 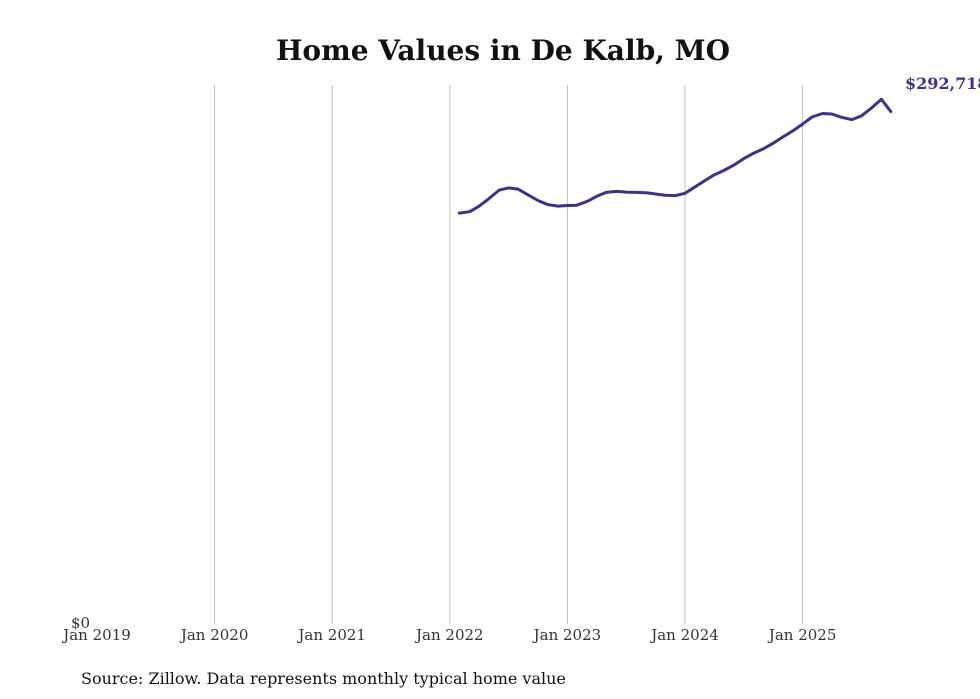 I want to click on series-line-home-value, so click(x=675, y=156).